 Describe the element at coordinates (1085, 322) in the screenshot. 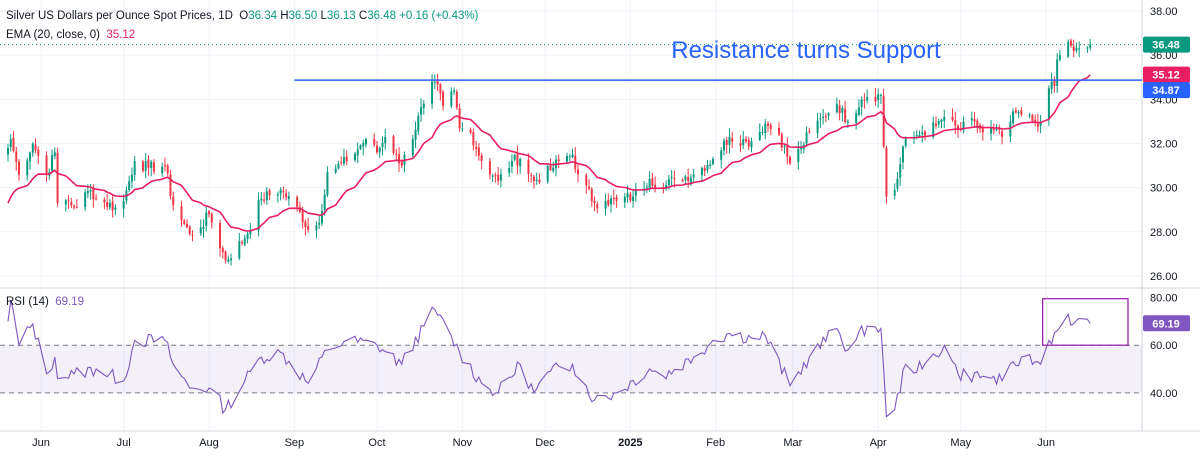

I see `rsi-highlight-box` at that location.